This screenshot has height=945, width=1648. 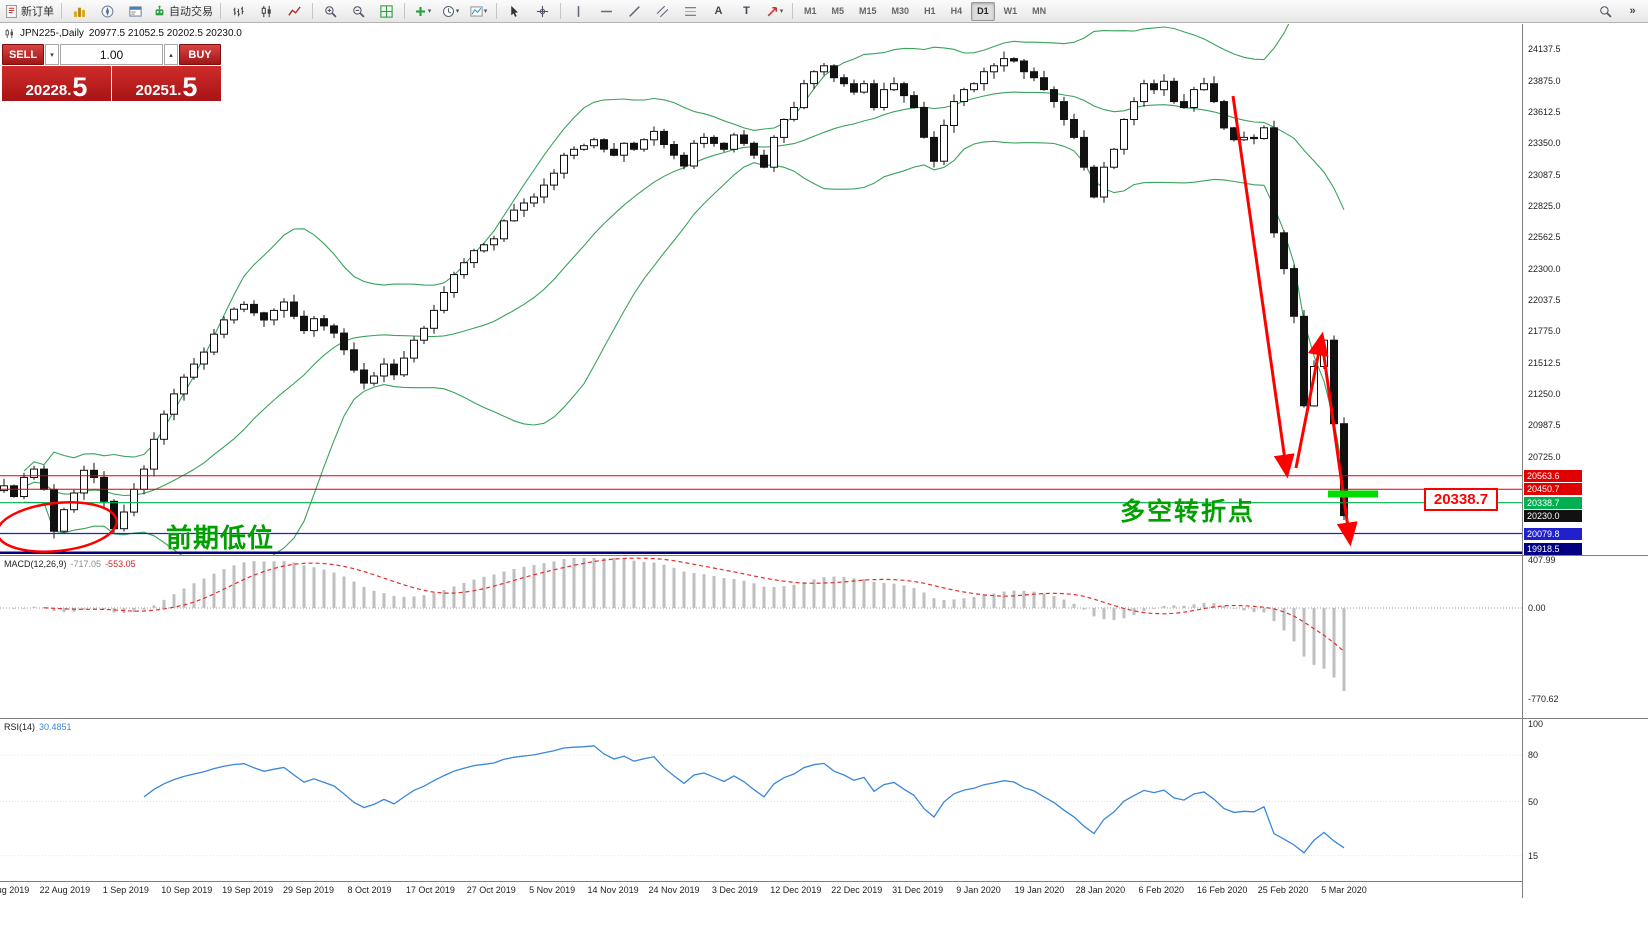 What do you see at coordinates (956, 11) in the screenshot?
I see `timeframe-h4-button: H4` at bounding box center [956, 11].